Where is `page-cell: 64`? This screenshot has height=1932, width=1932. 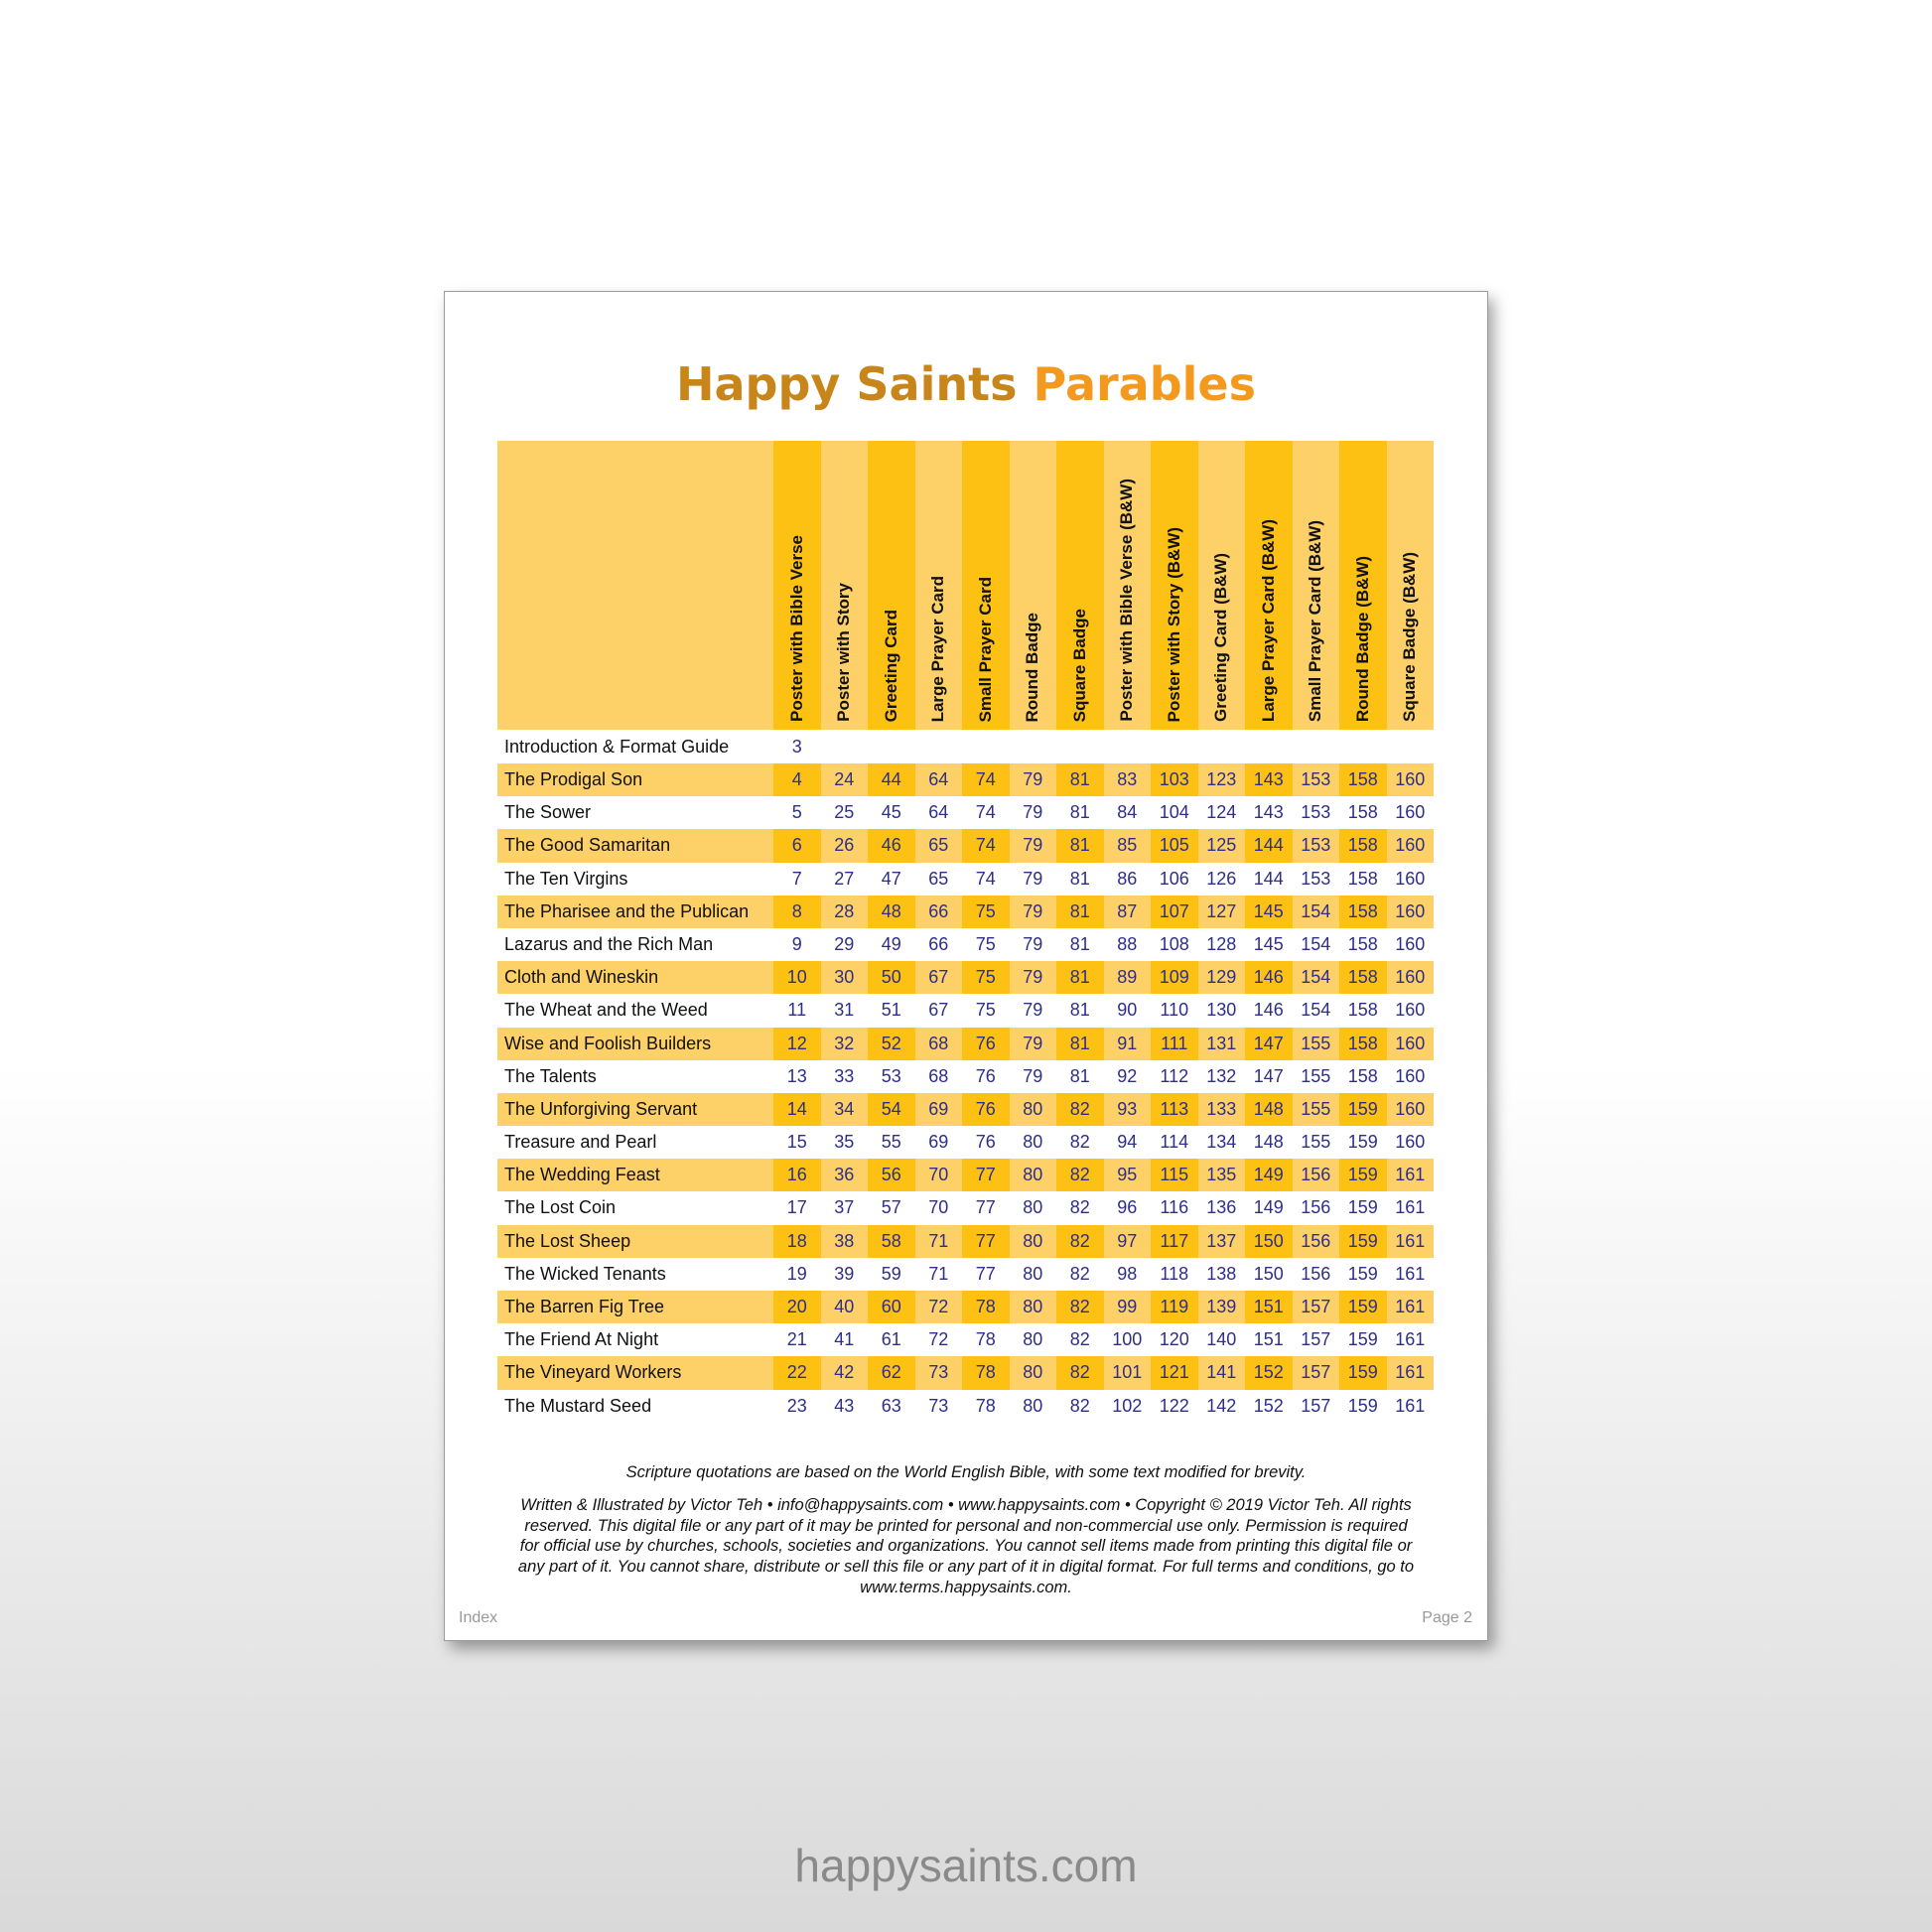 page-cell: 64 is located at coordinates (939, 813).